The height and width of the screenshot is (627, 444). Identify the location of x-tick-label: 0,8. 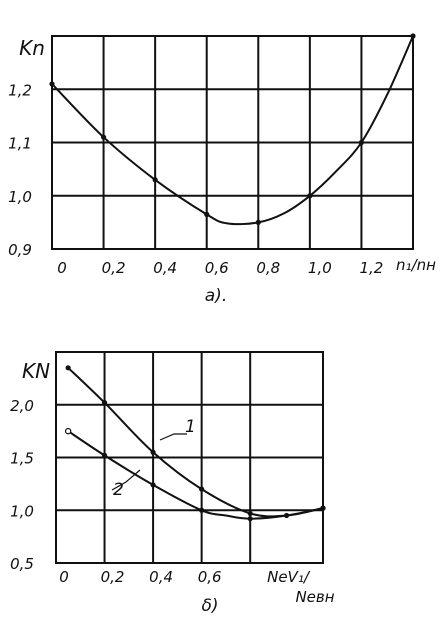
(268, 268).